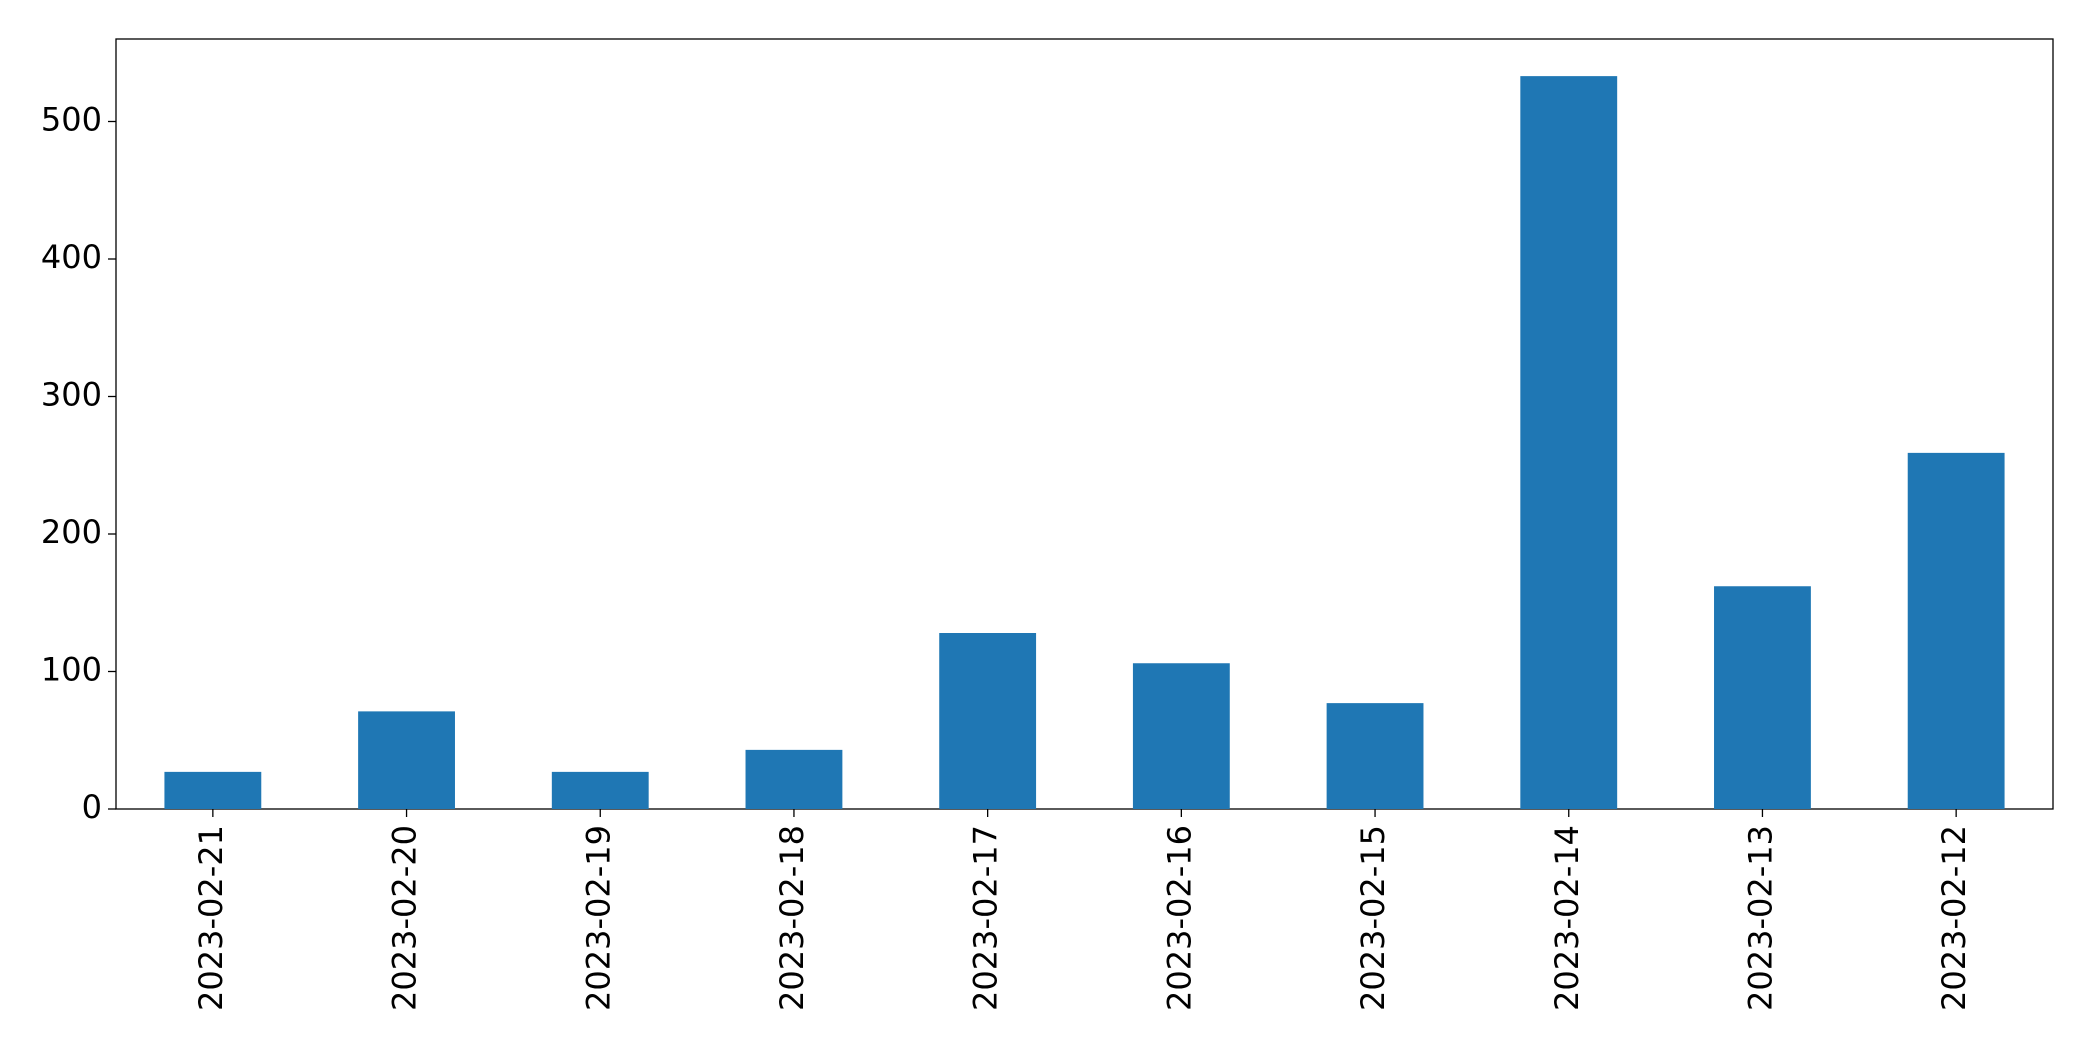  What do you see at coordinates (71, 395) in the screenshot?
I see `y-tick-label: 300` at bounding box center [71, 395].